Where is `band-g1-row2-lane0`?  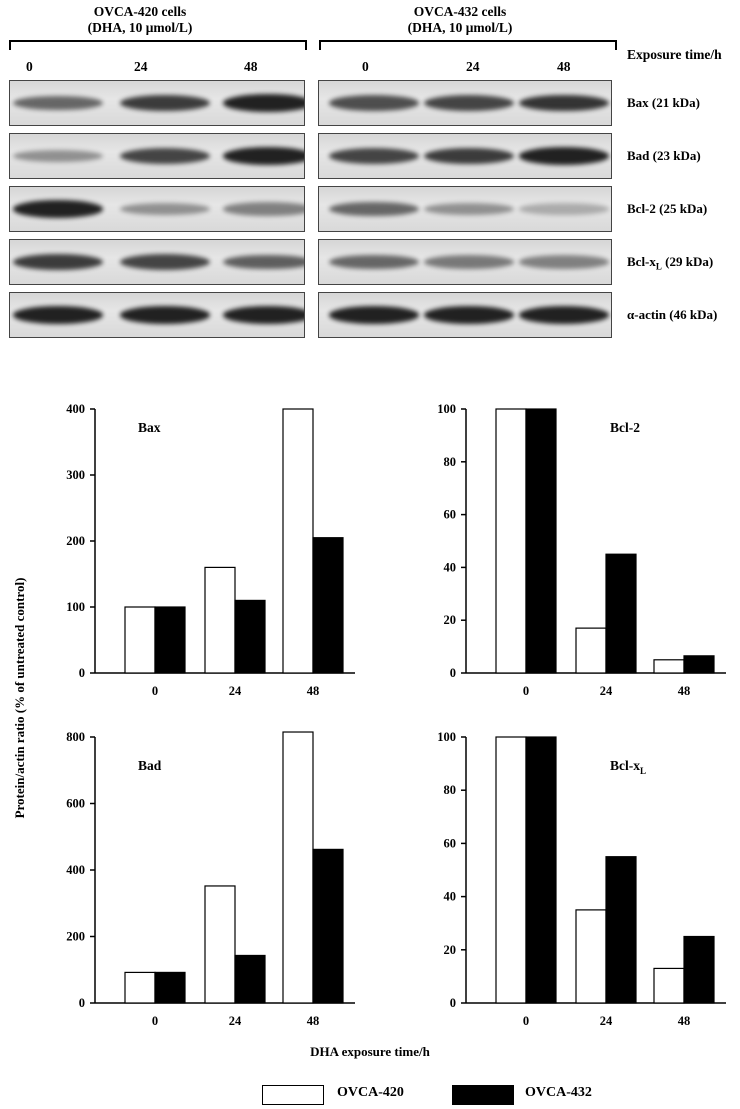
band-g1-row2-lane0 is located at coordinates (58, 209).